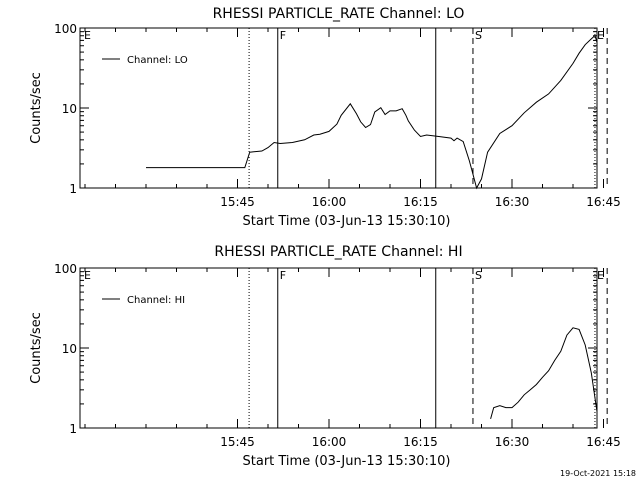 The width and height of the screenshot is (640, 480). Describe the element at coordinates (339, 14) in the screenshot. I see `chart-title: RHESSI PARTICLE_RATE Channel: LO` at that location.